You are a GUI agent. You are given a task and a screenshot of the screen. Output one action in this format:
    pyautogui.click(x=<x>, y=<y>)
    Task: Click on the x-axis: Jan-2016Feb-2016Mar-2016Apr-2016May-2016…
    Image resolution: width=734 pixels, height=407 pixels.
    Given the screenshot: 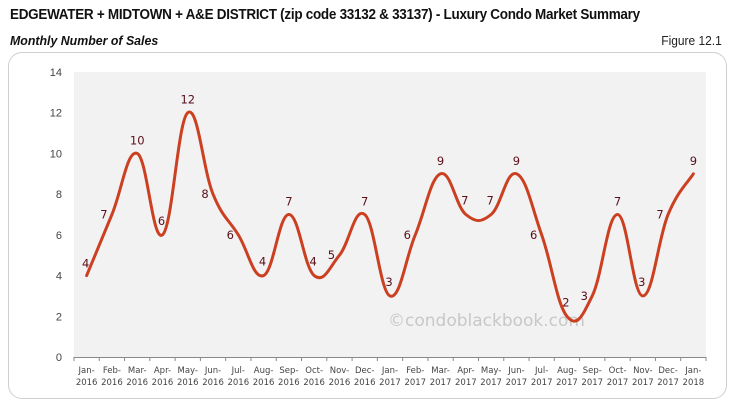 What is the action you would take?
    pyautogui.click(x=390, y=372)
    